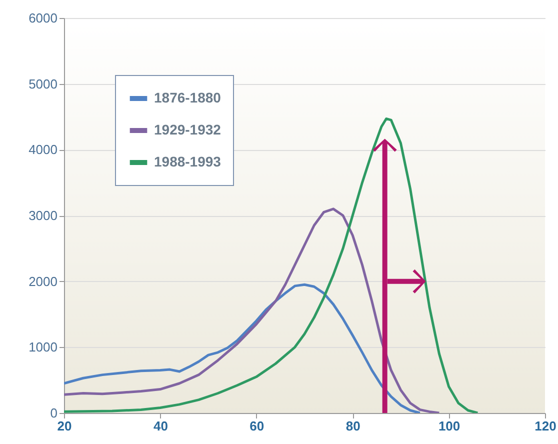 This screenshot has height=444, width=558. Describe the element at coordinates (43, 347) in the screenshot. I see `y-tick-label: 1000` at that location.